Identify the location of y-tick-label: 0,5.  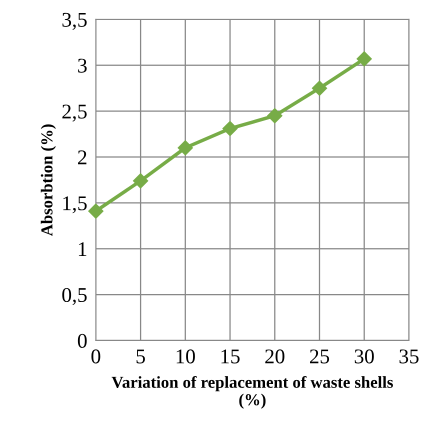
(74, 297).